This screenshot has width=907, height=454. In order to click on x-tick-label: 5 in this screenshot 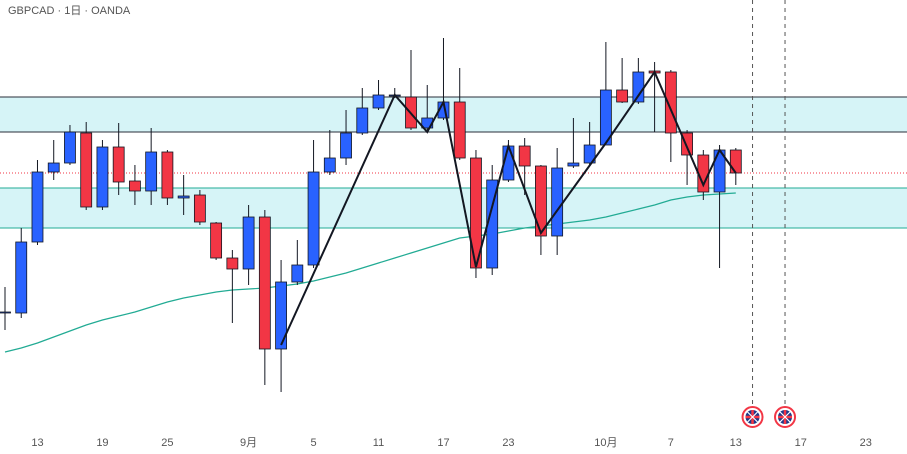, I will do `click(313, 443)`.